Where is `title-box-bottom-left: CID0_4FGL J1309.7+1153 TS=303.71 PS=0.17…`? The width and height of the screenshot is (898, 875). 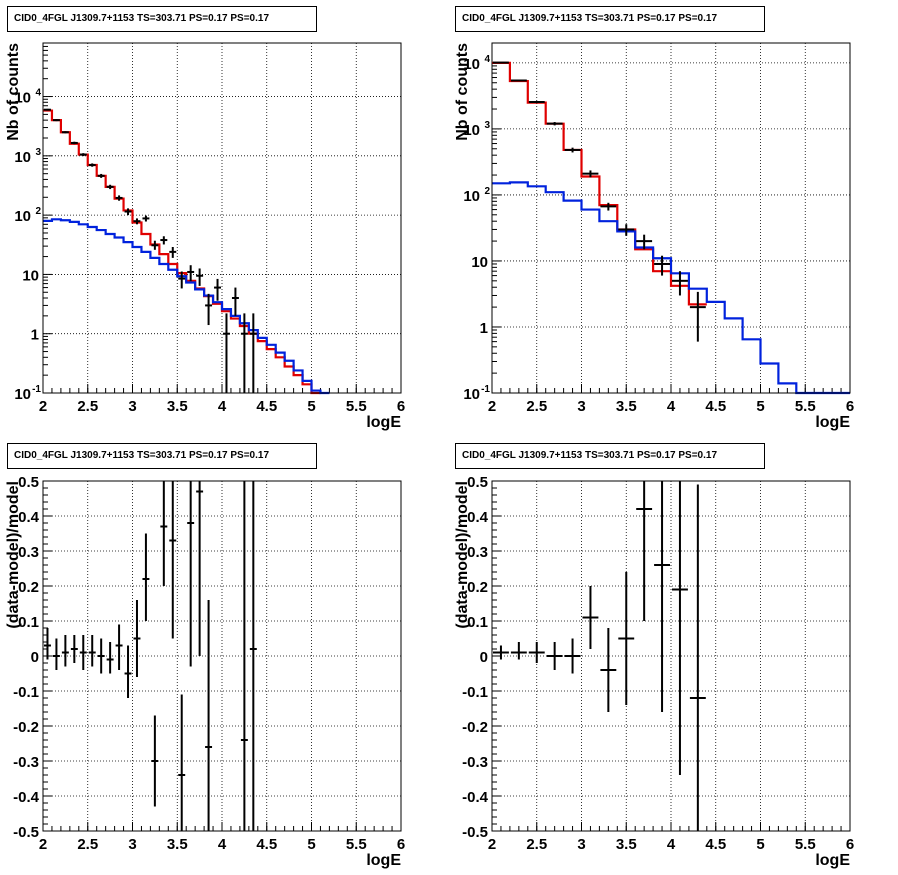
title-box-bottom-left: CID0_4FGL J1309.7+1153 TS=303.71 PS=0.17… is located at coordinates (162, 456).